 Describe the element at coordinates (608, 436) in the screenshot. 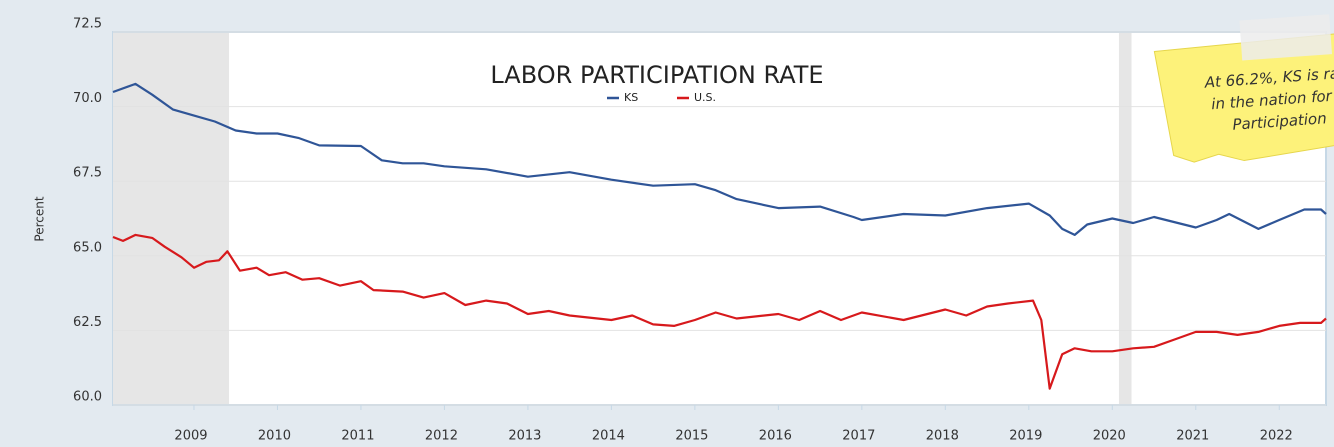

I see `x-tick-label: 2014` at that location.